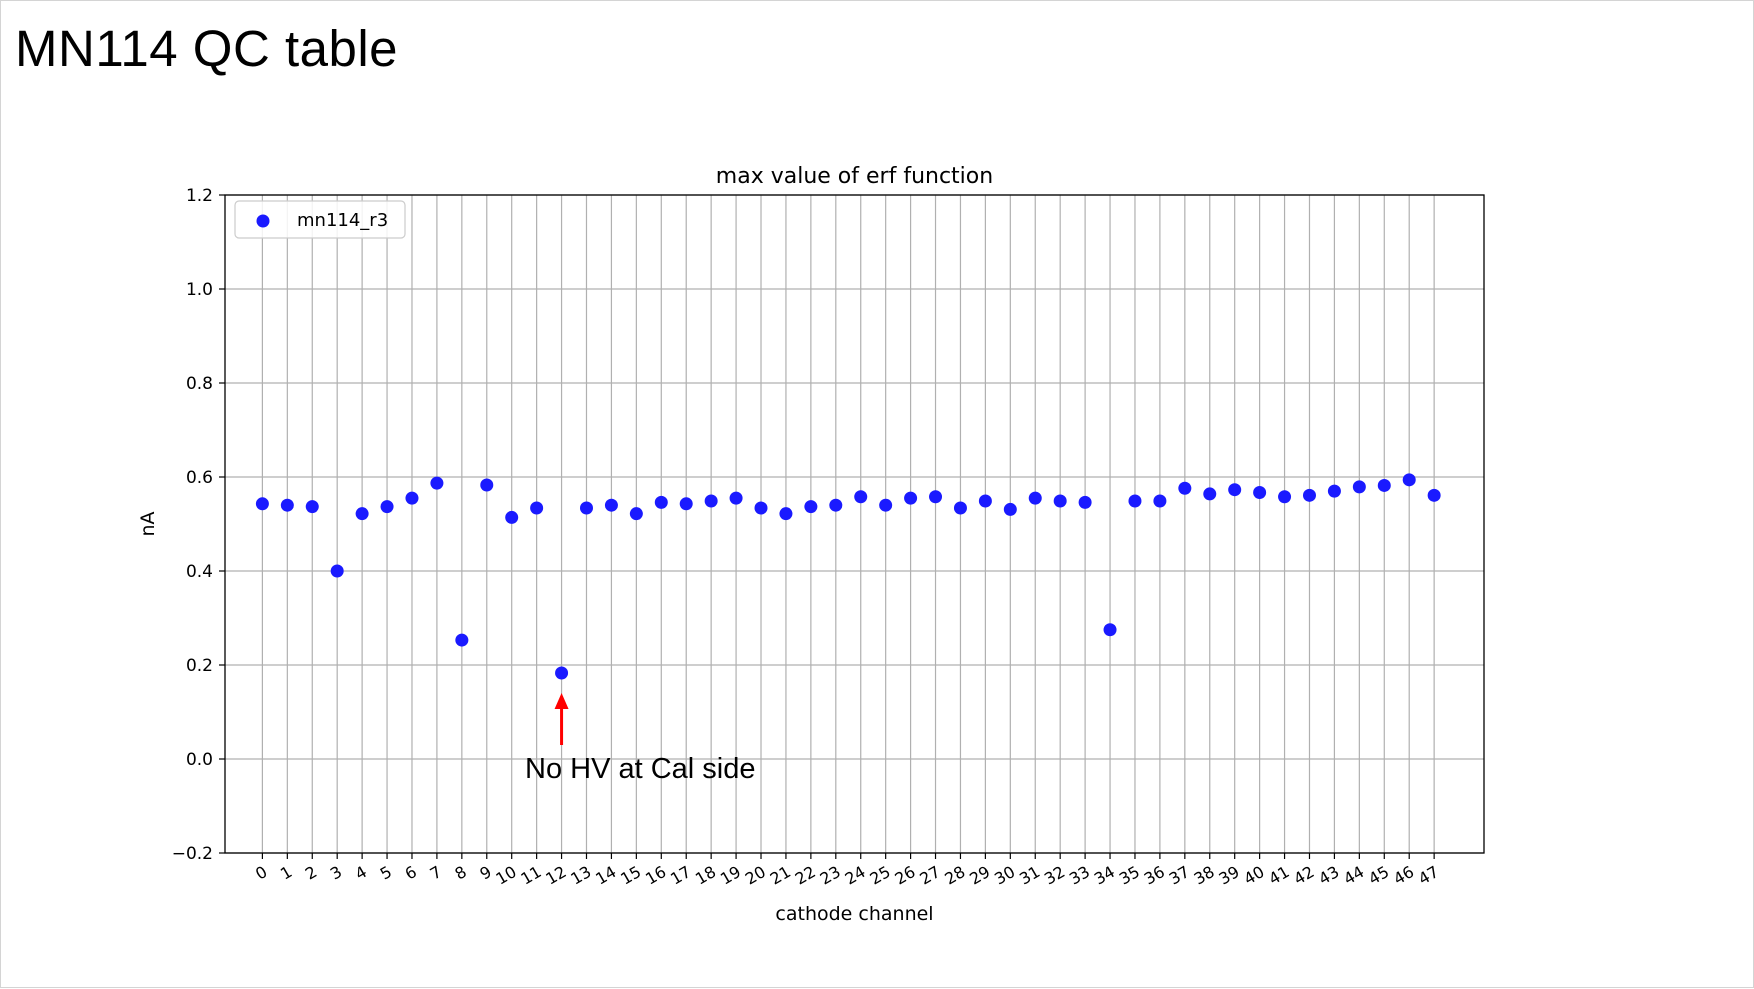 The image size is (1754, 989). Describe the element at coordinates (342, 220) in the screenshot. I see `legend-label: mn114_r3` at that location.